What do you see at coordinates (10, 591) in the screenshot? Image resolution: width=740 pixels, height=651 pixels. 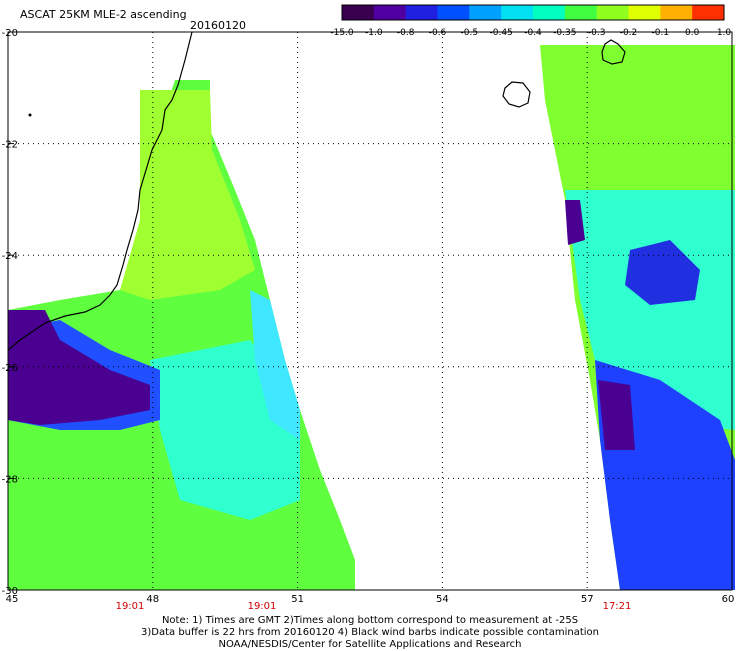 I see `lat-label: -30` at bounding box center [10, 591].